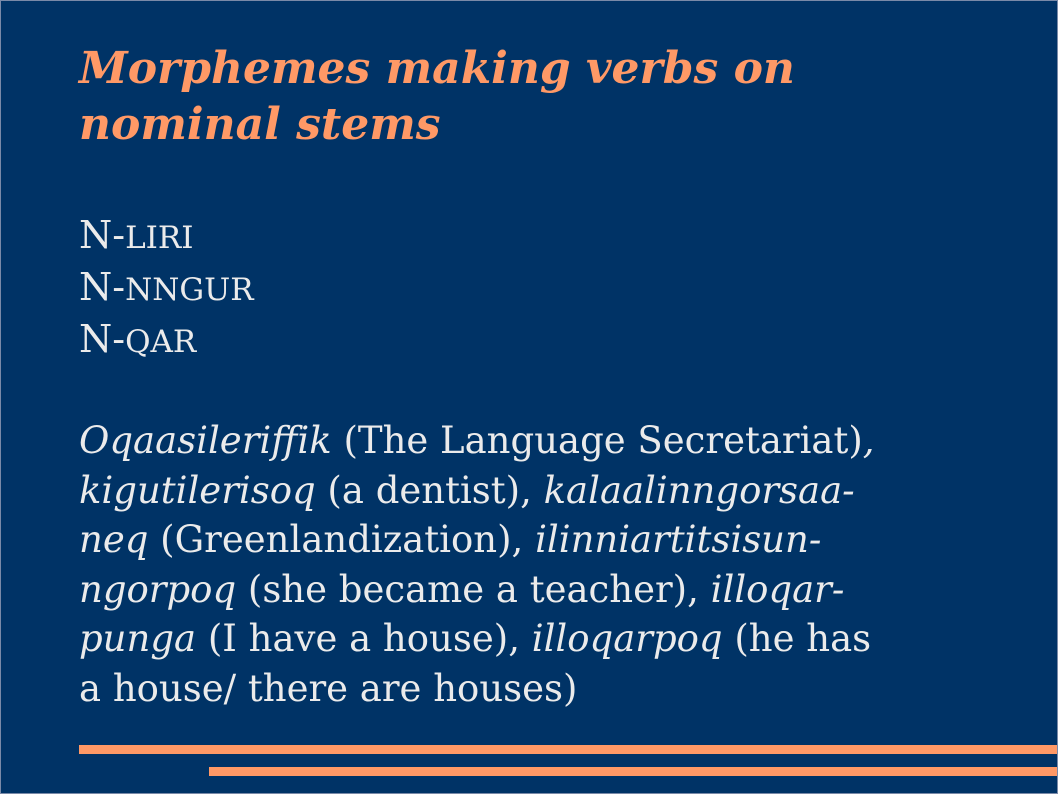 The image size is (1058, 794). What do you see at coordinates (777, 589) in the screenshot?
I see `example-word: illoqar-` at bounding box center [777, 589].